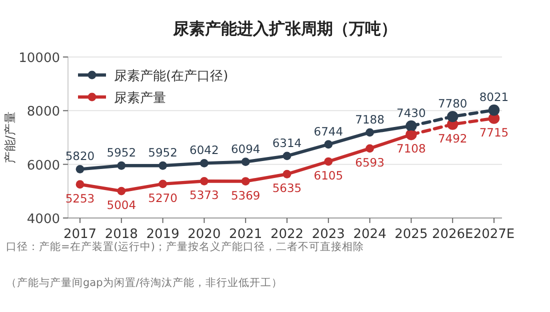 Image resolution: width=550 pixels, height=312 pixels. What do you see at coordinates (287, 188) in the screenshot?
I see `data-label: 5635` at bounding box center [287, 188].